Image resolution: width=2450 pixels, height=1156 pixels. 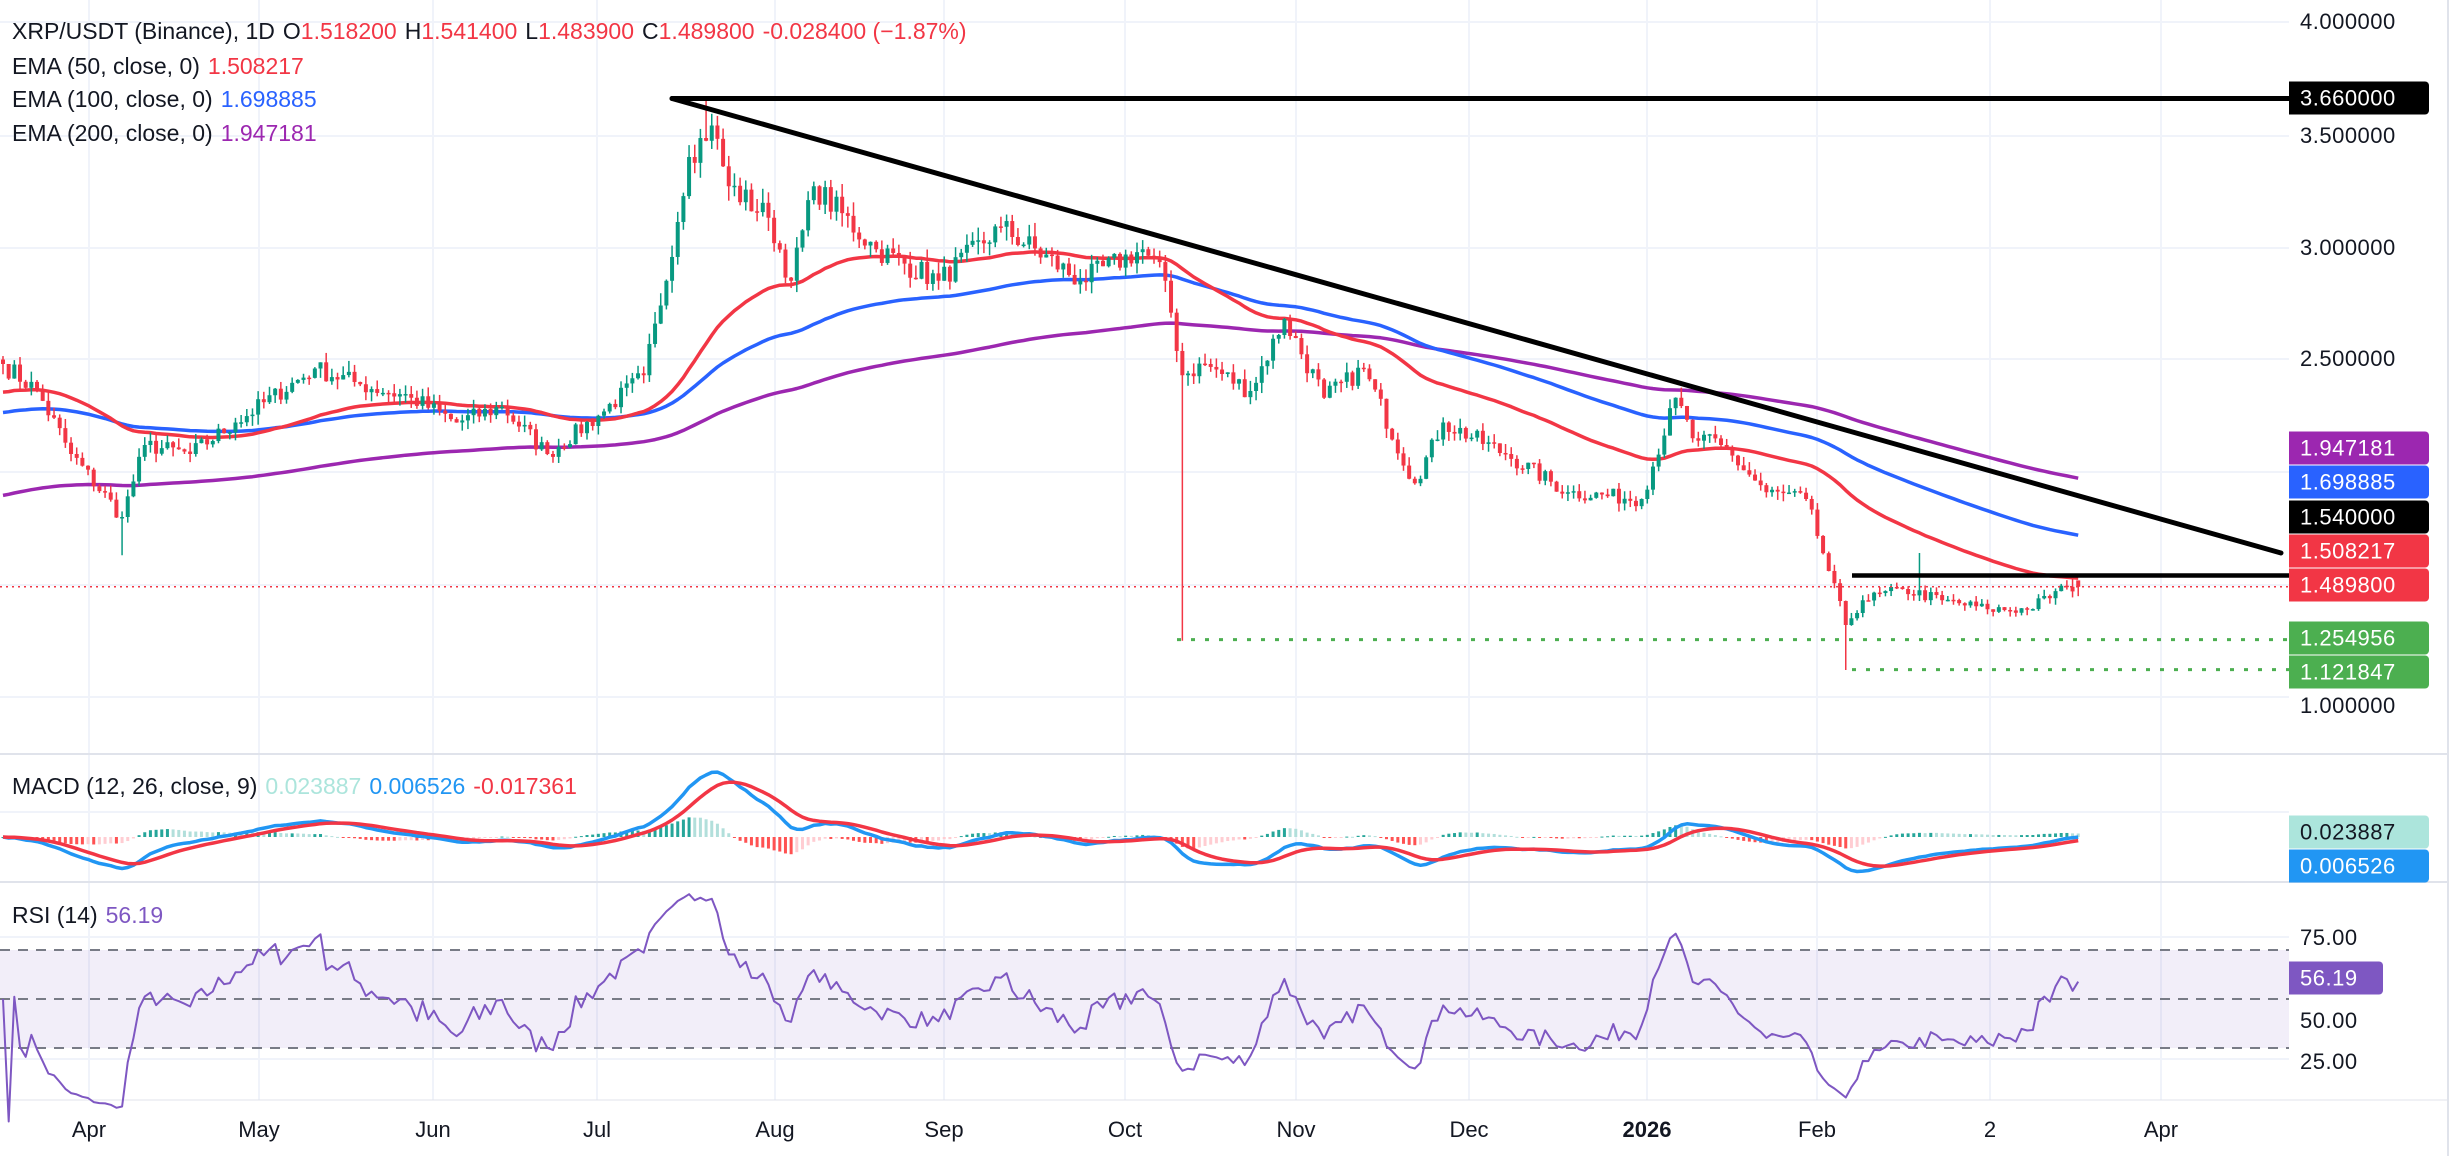 What do you see at coordinates (2359, 832) in the screenshot?
I see `macd-hist-tag: 0.023887` at bounding box center [2359, 832].